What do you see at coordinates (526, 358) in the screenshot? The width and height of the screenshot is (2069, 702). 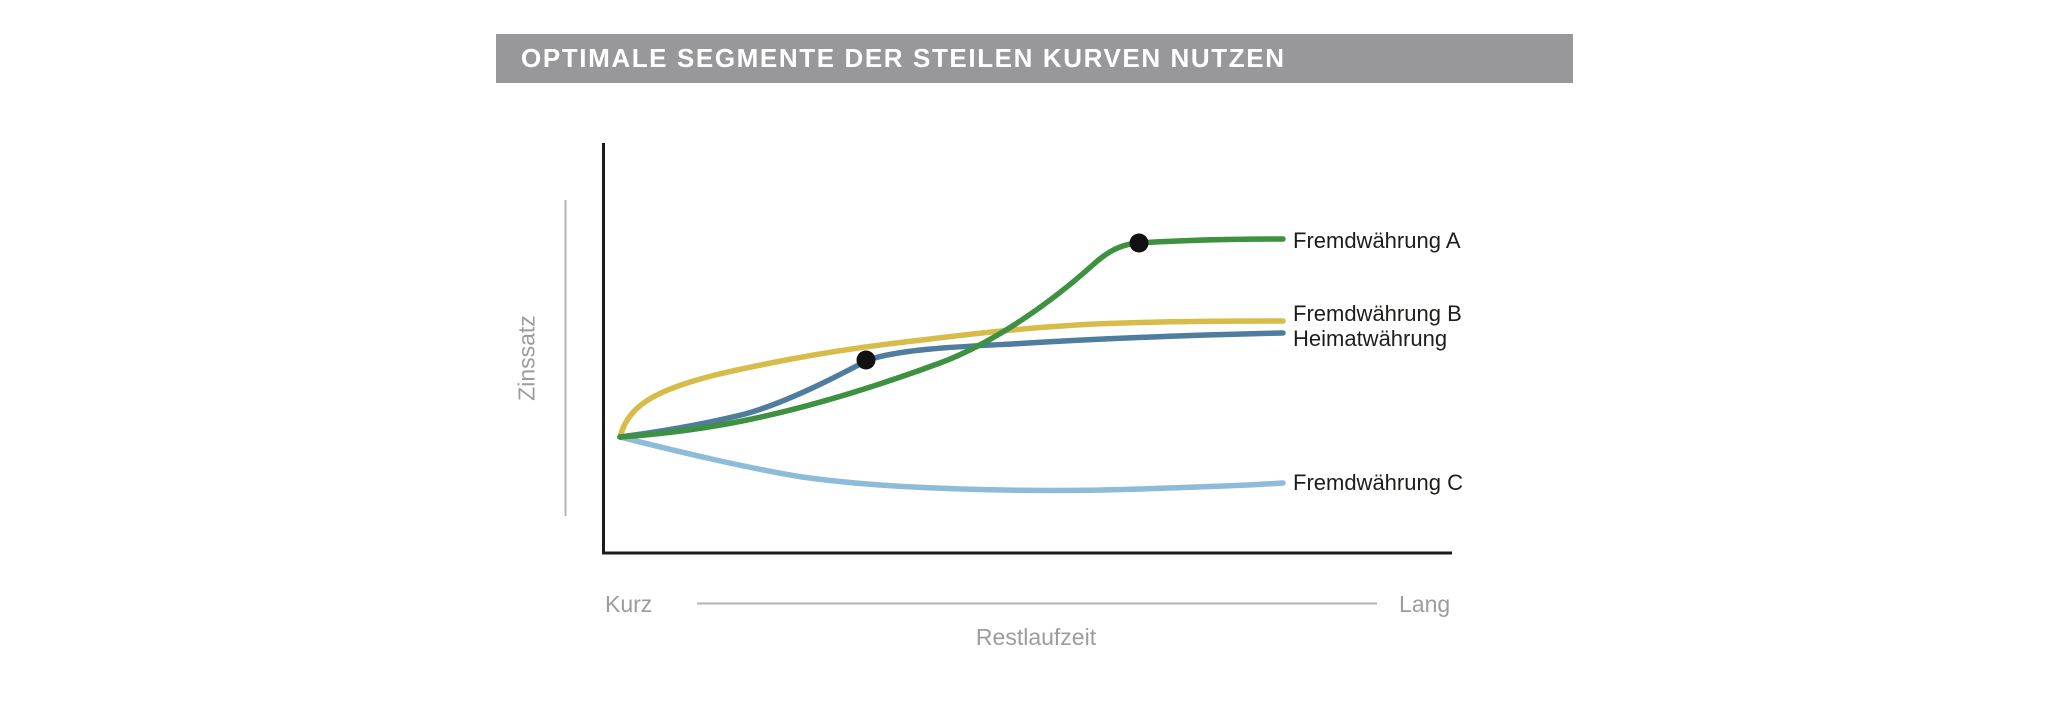 I see `y-axis-label: Zinssatz` at bounding box center [526, 358].